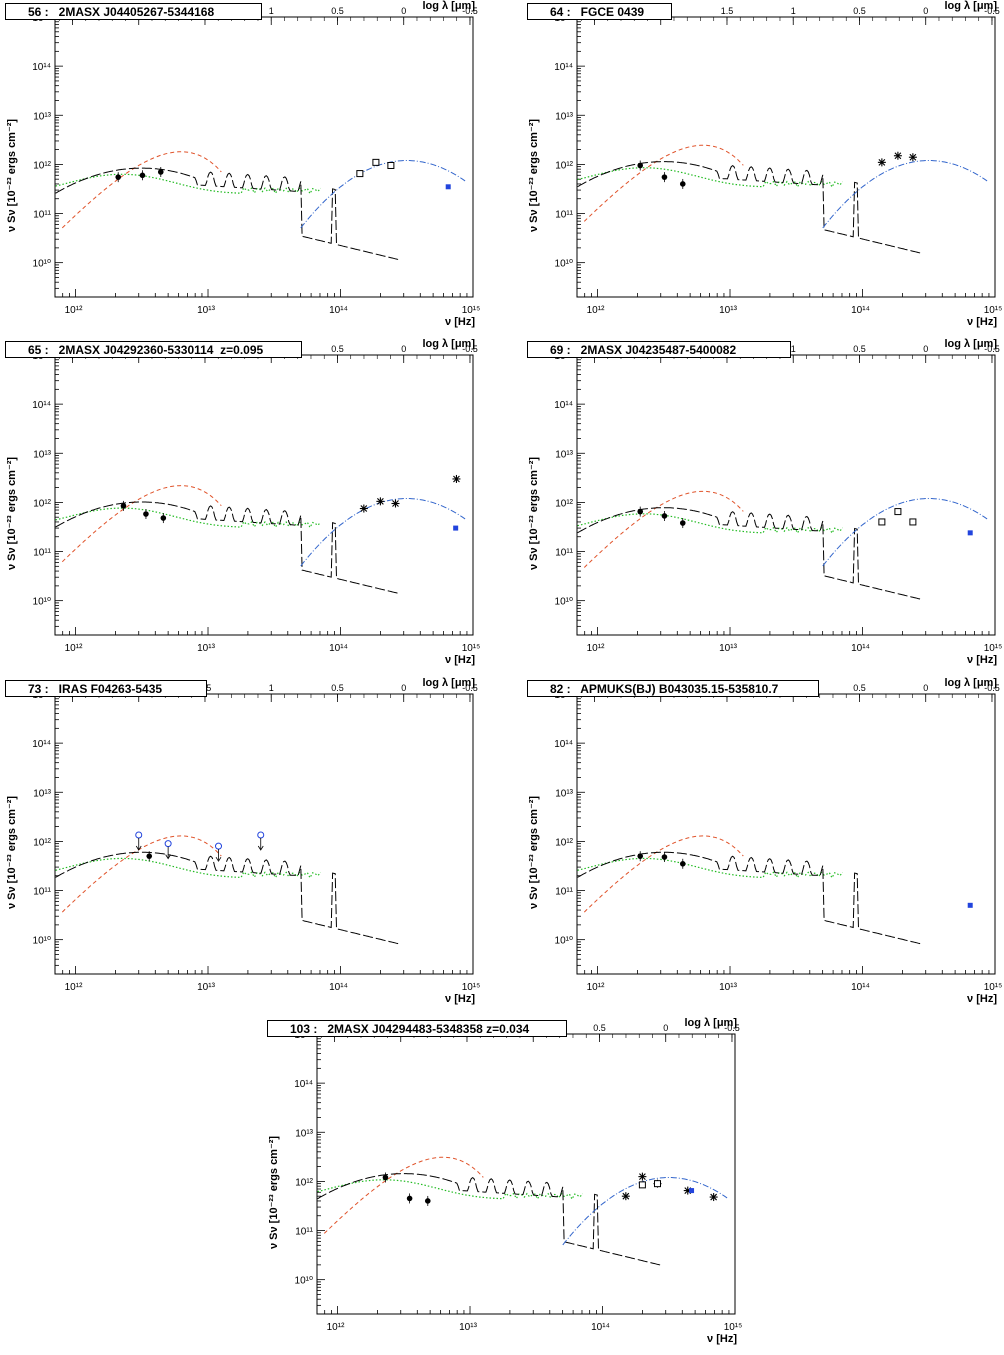  Describe the element at coordinates (219, 846) in the screenshot. I see `data-point-upper-limit` at that location.